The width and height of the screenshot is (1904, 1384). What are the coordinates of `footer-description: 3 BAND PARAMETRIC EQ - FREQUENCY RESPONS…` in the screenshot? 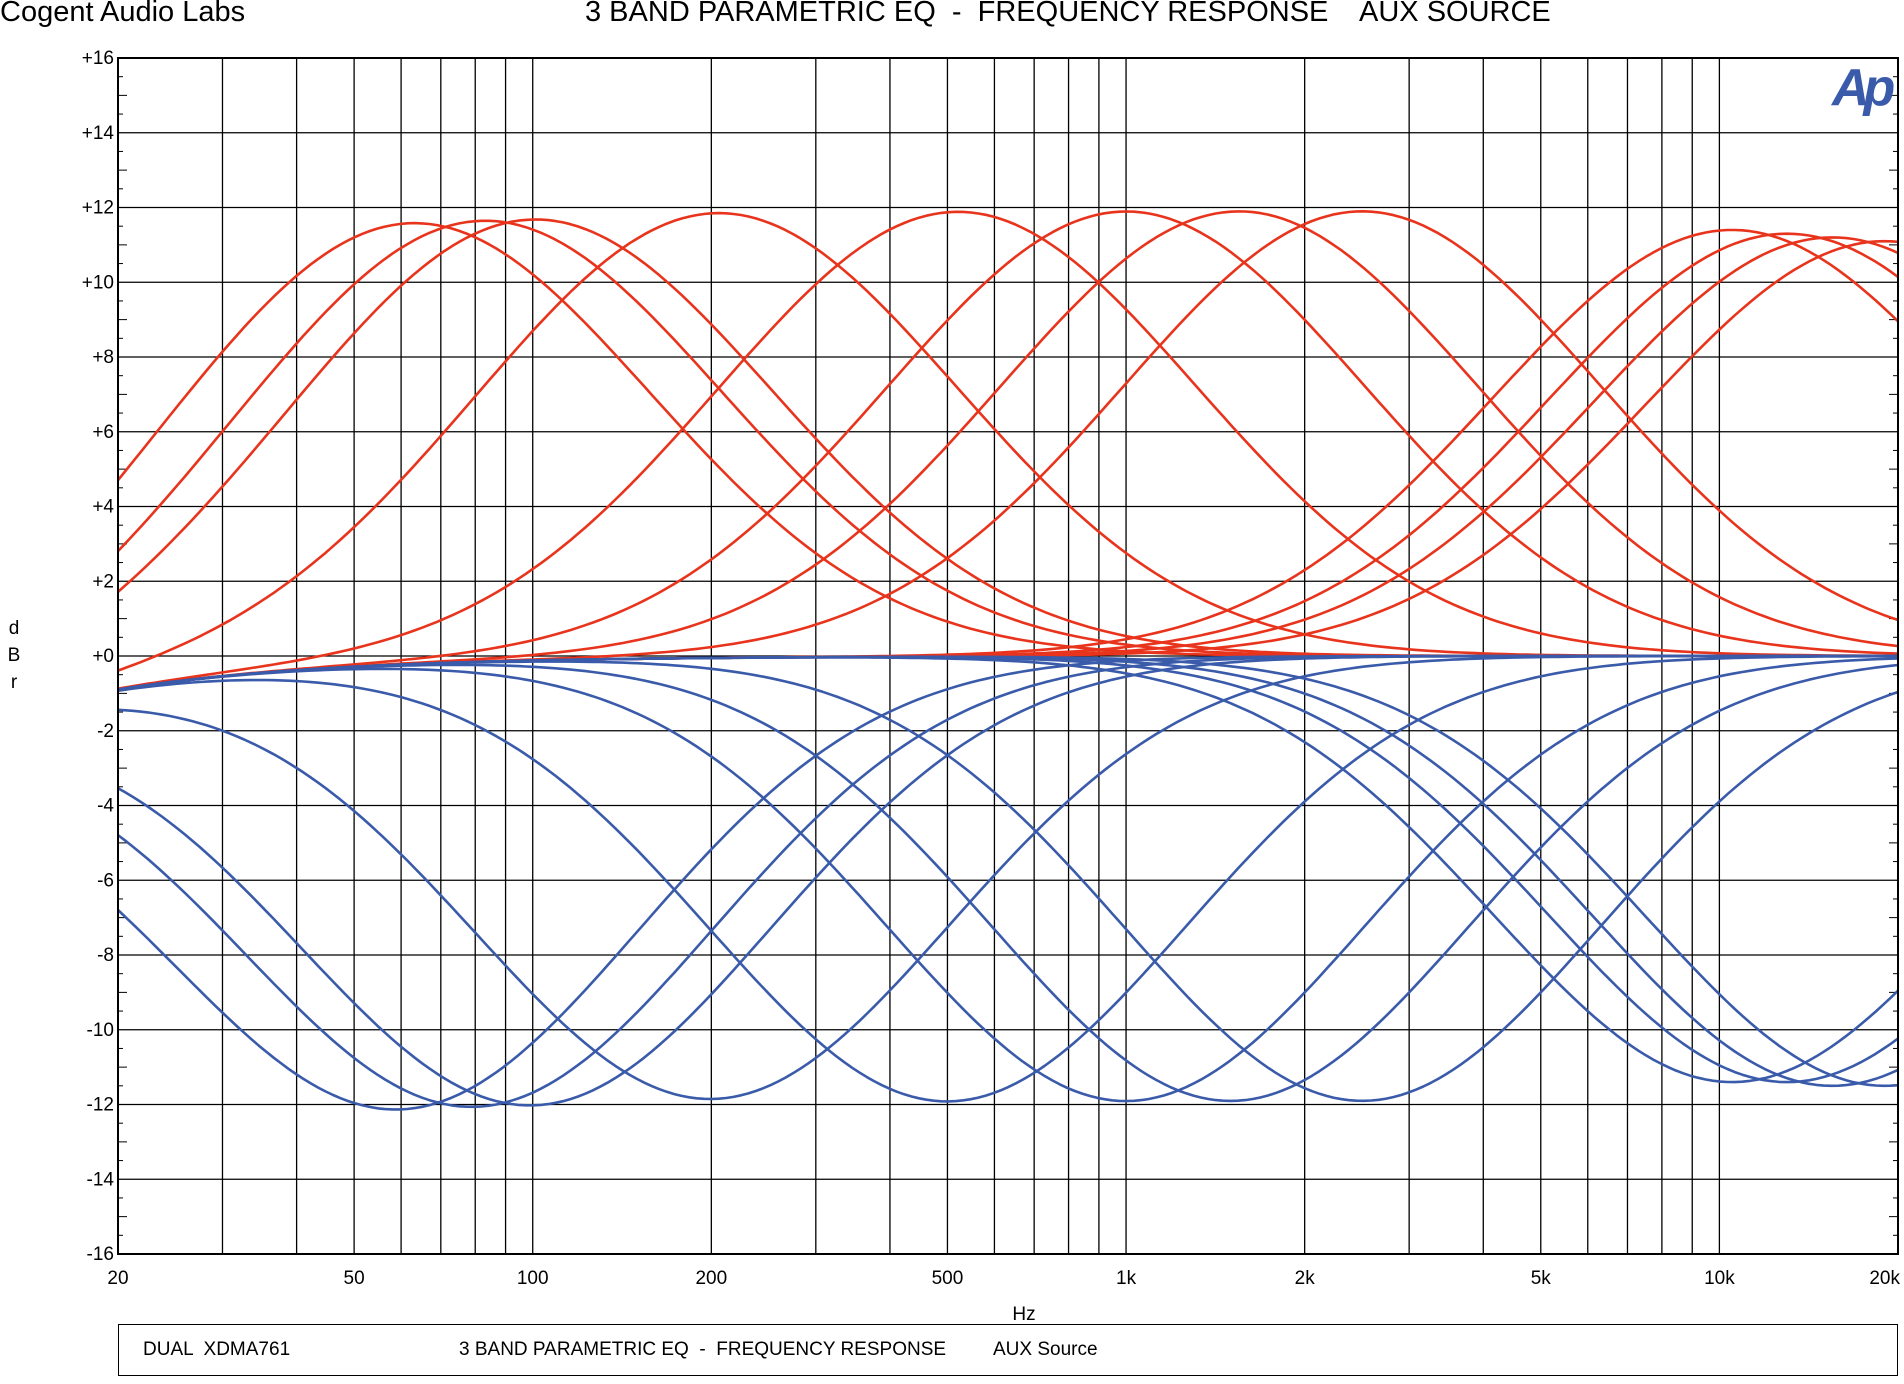 It's located at (703, 1349).